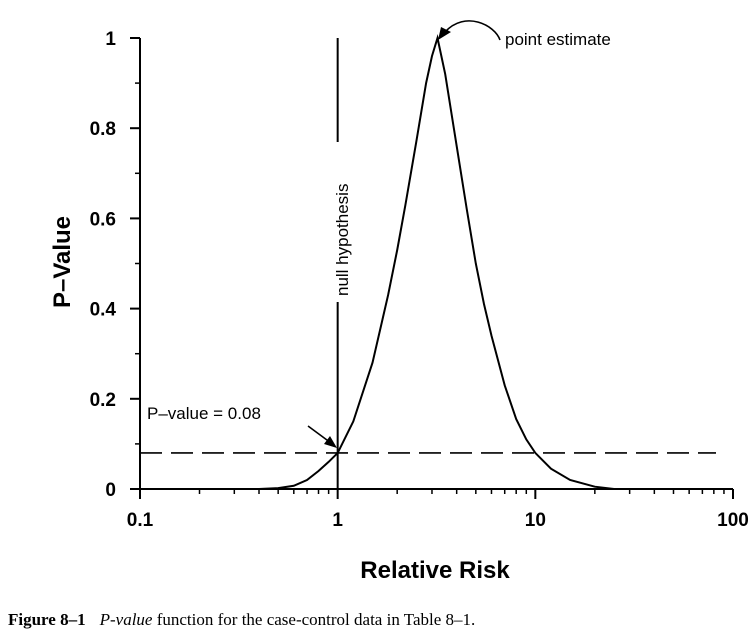 The width and height of the screenshot is (751, 641). What do you see at coordinates (204, 413) in the screenshot?
I see `p-value-label: P–value = 0.08` at bounding box center [204, 413].